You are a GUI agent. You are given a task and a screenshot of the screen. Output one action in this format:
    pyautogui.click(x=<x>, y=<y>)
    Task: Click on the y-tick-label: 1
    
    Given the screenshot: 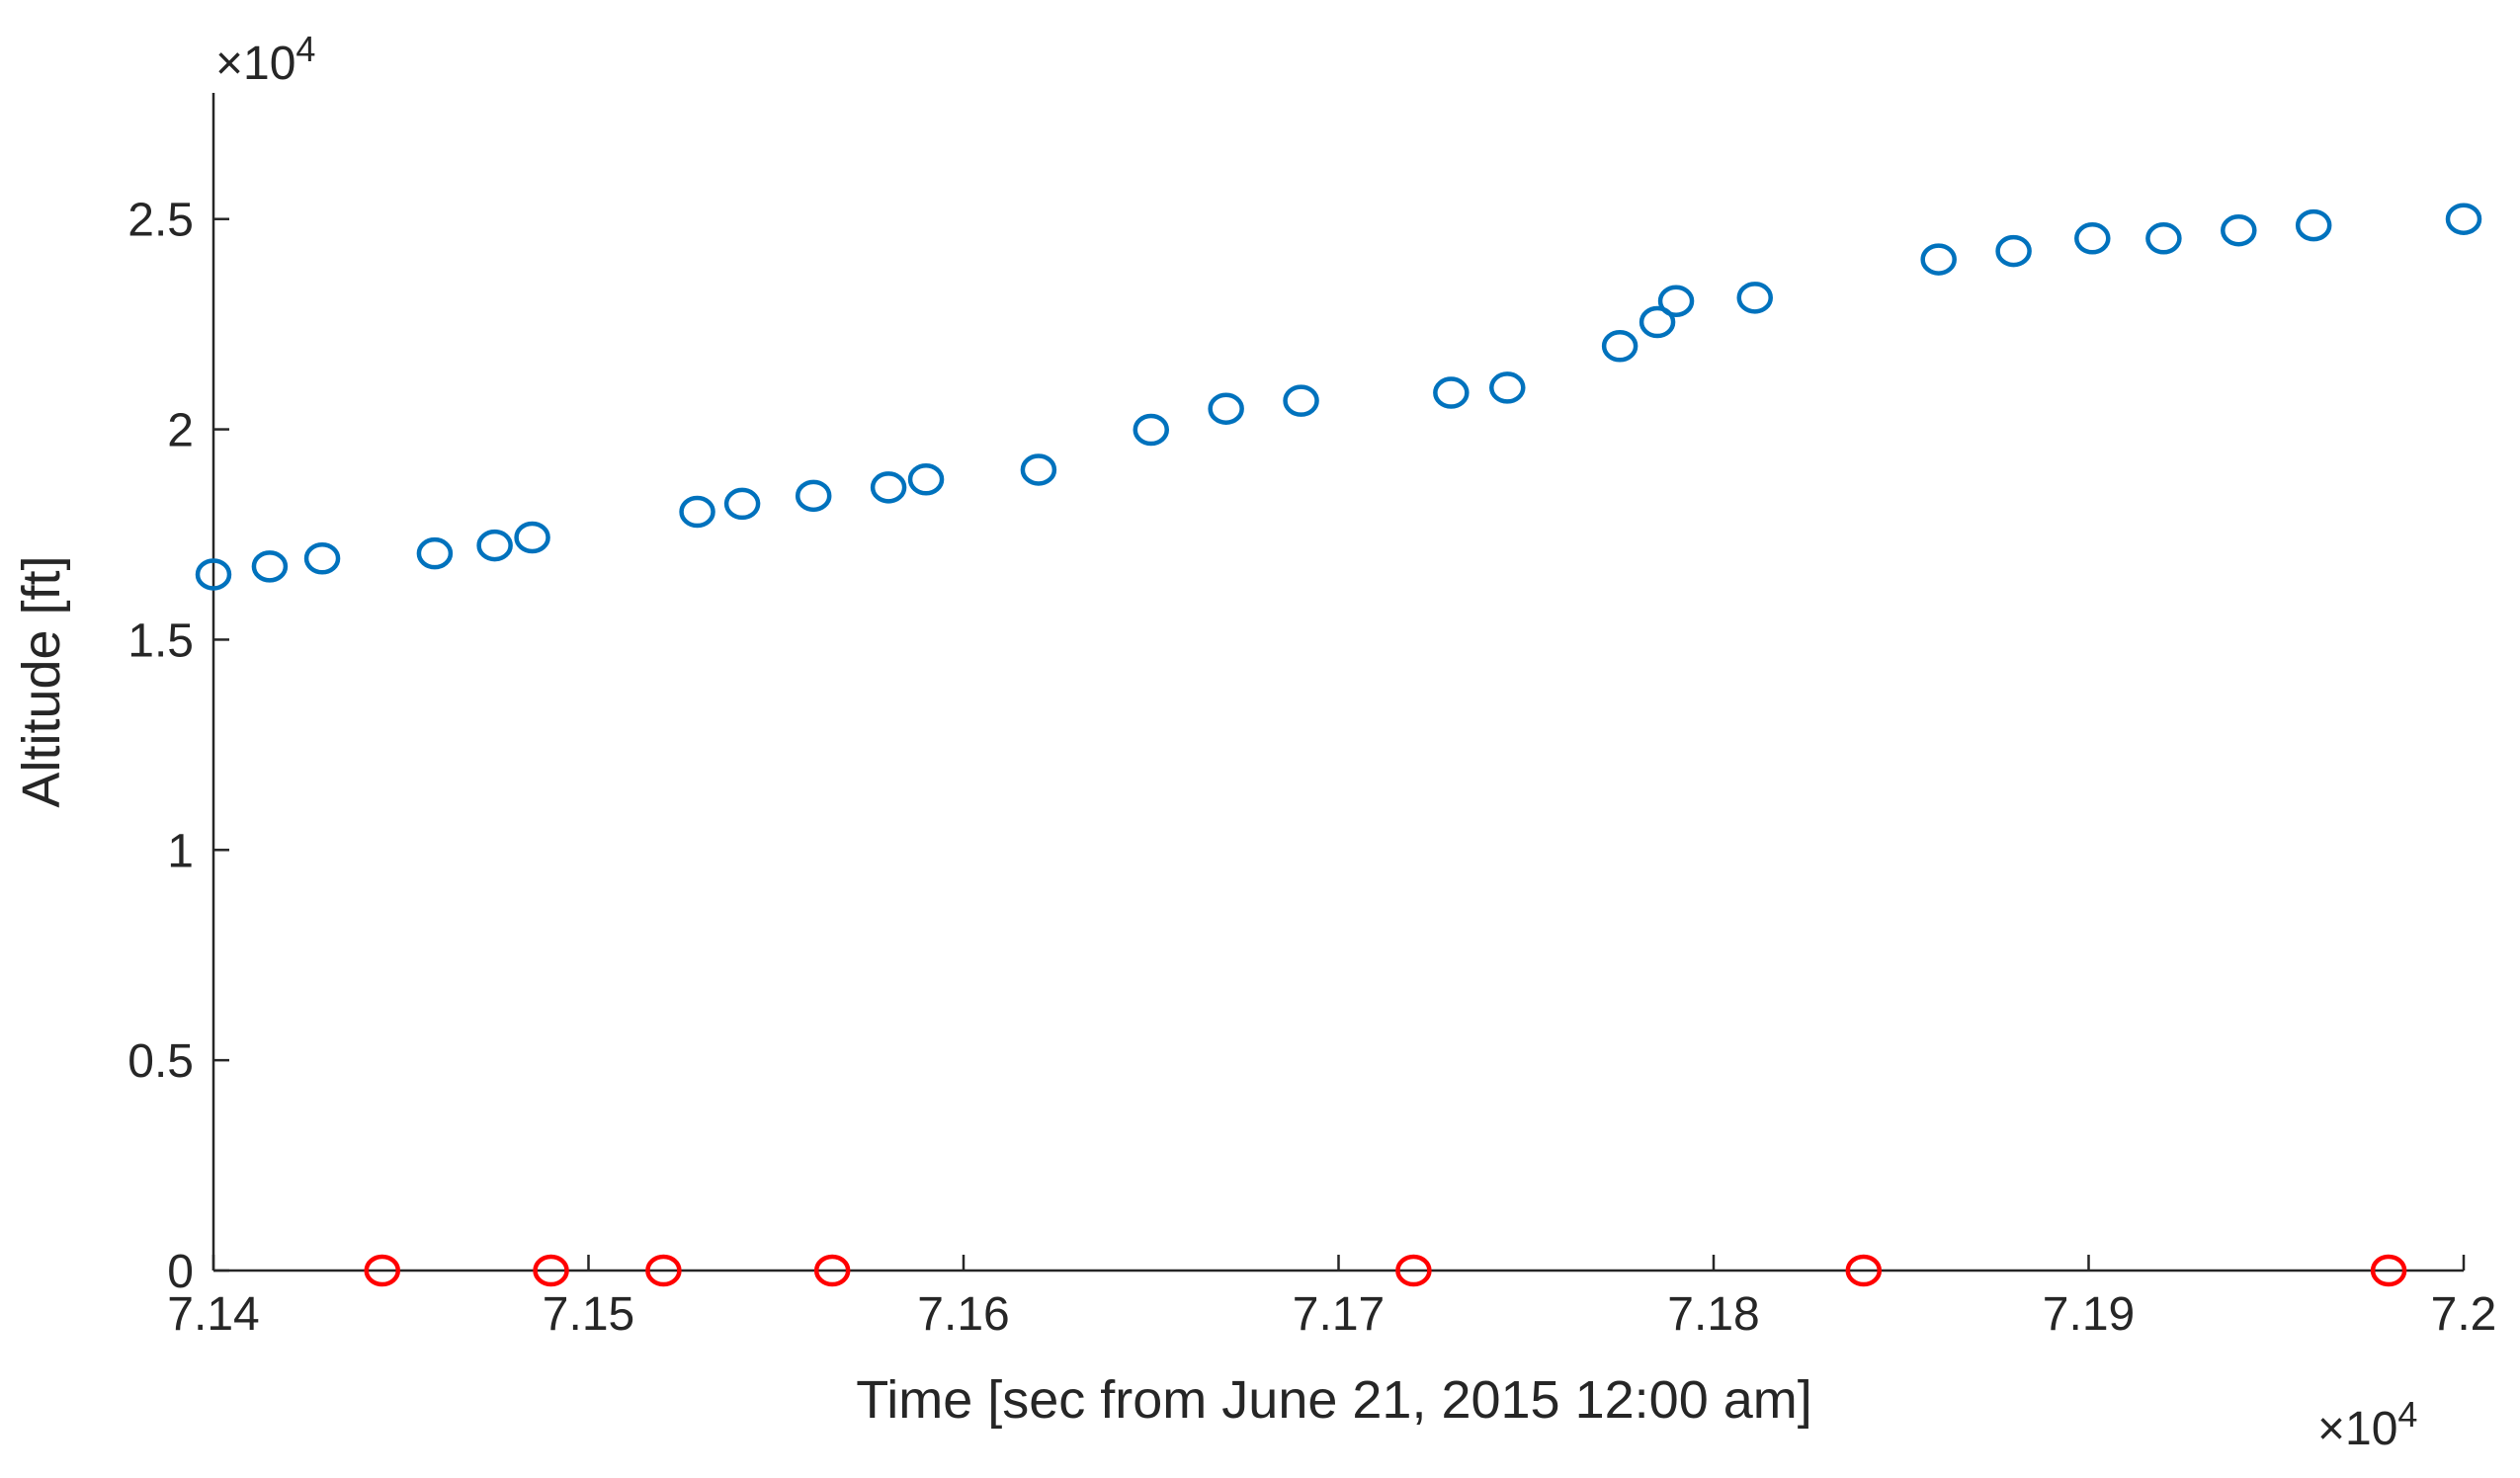 What is the action you would take?
    pyautogui.click(x=180, y=851)
    